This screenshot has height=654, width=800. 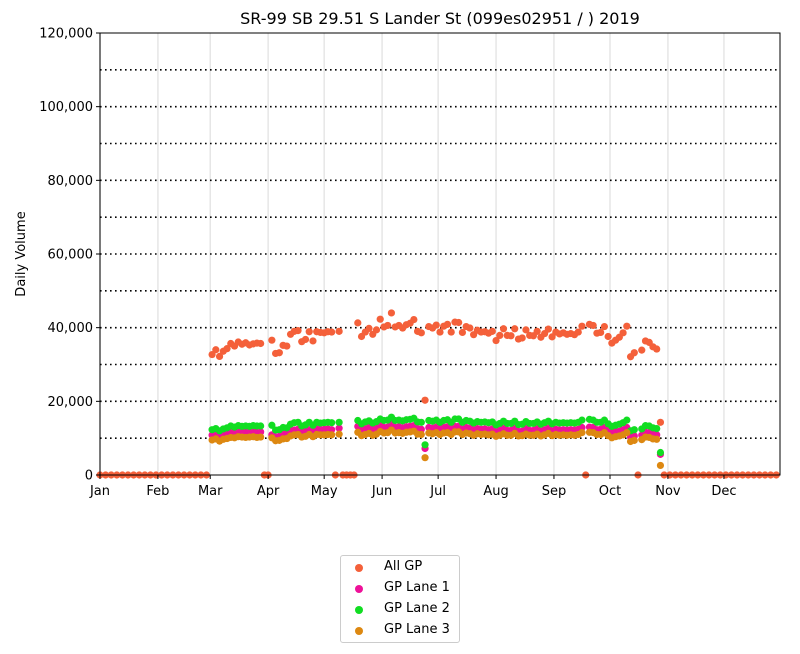 I want to click on legend-label: GP Lane 1, so click(x=417, y=587).